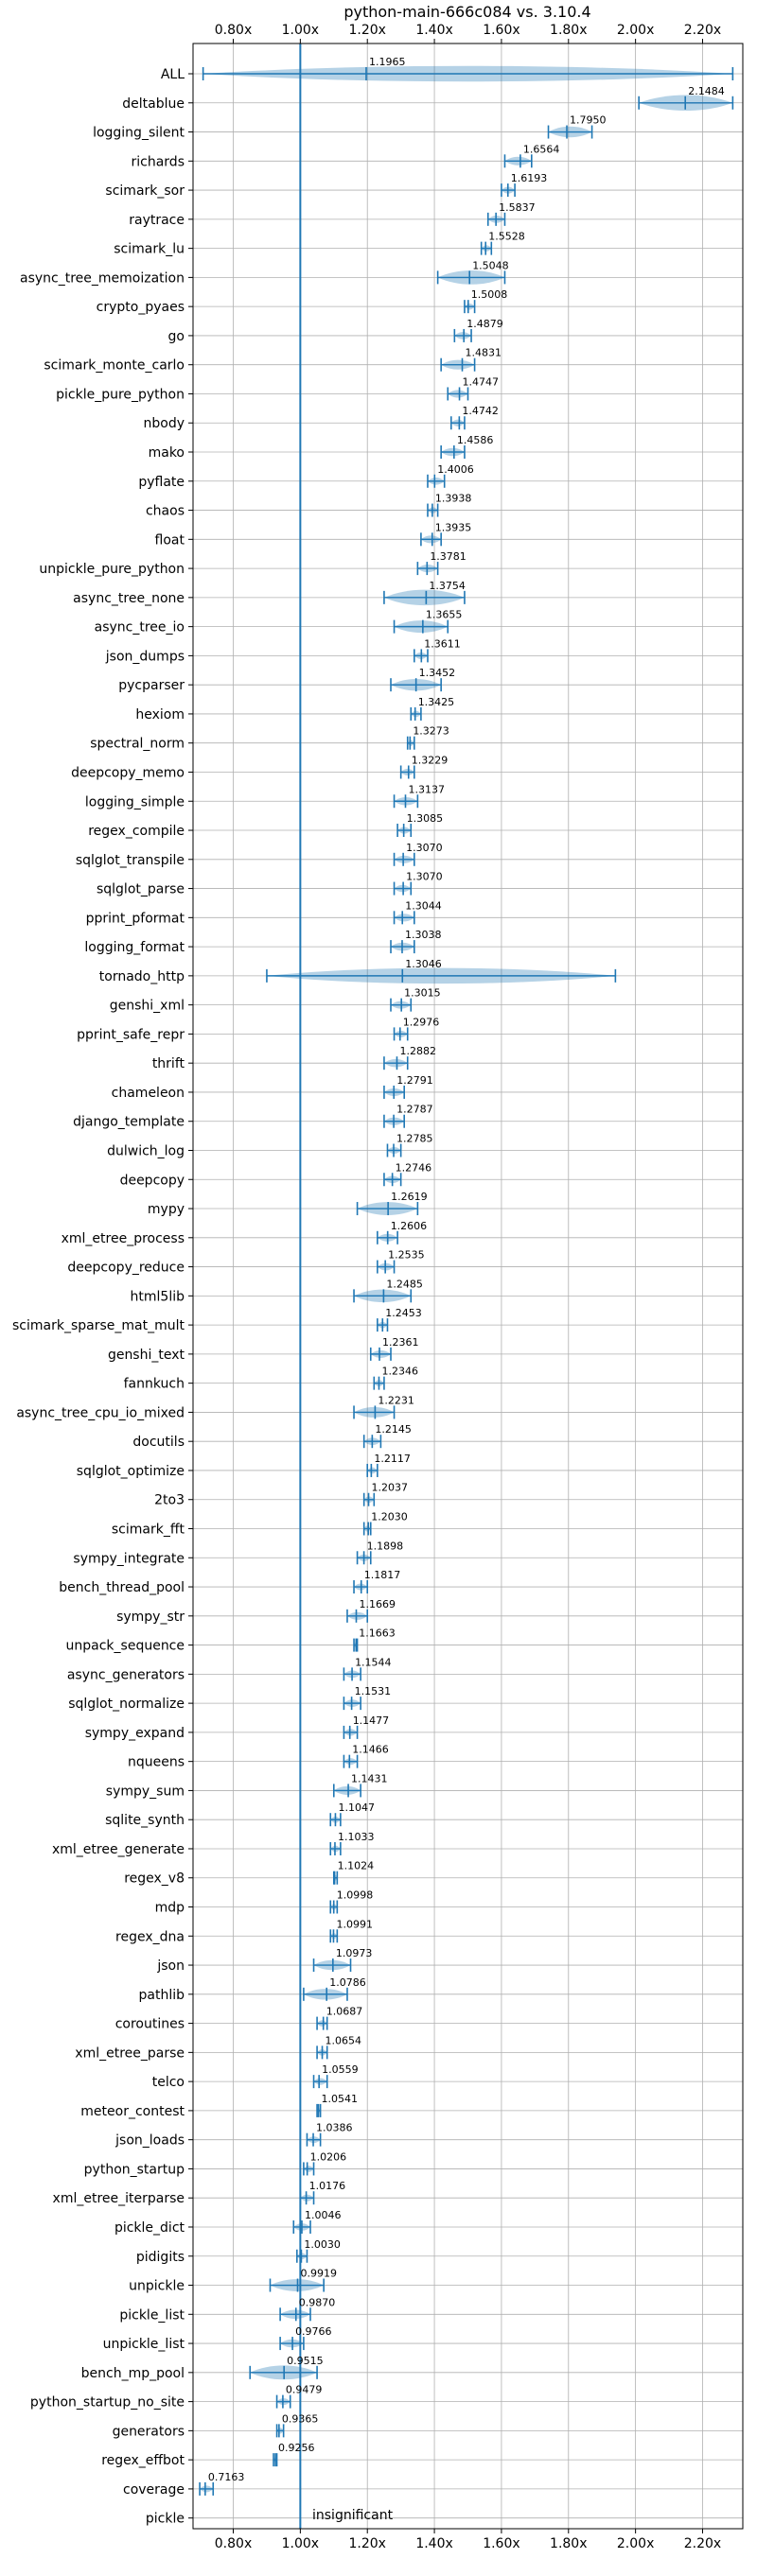 The height and width of the screenshot is (2576, 757). What do you see at coordinates (139, 133) in the screenshot?
I see `benchmark-label: logging_silent` at bounding box center [139, 133].